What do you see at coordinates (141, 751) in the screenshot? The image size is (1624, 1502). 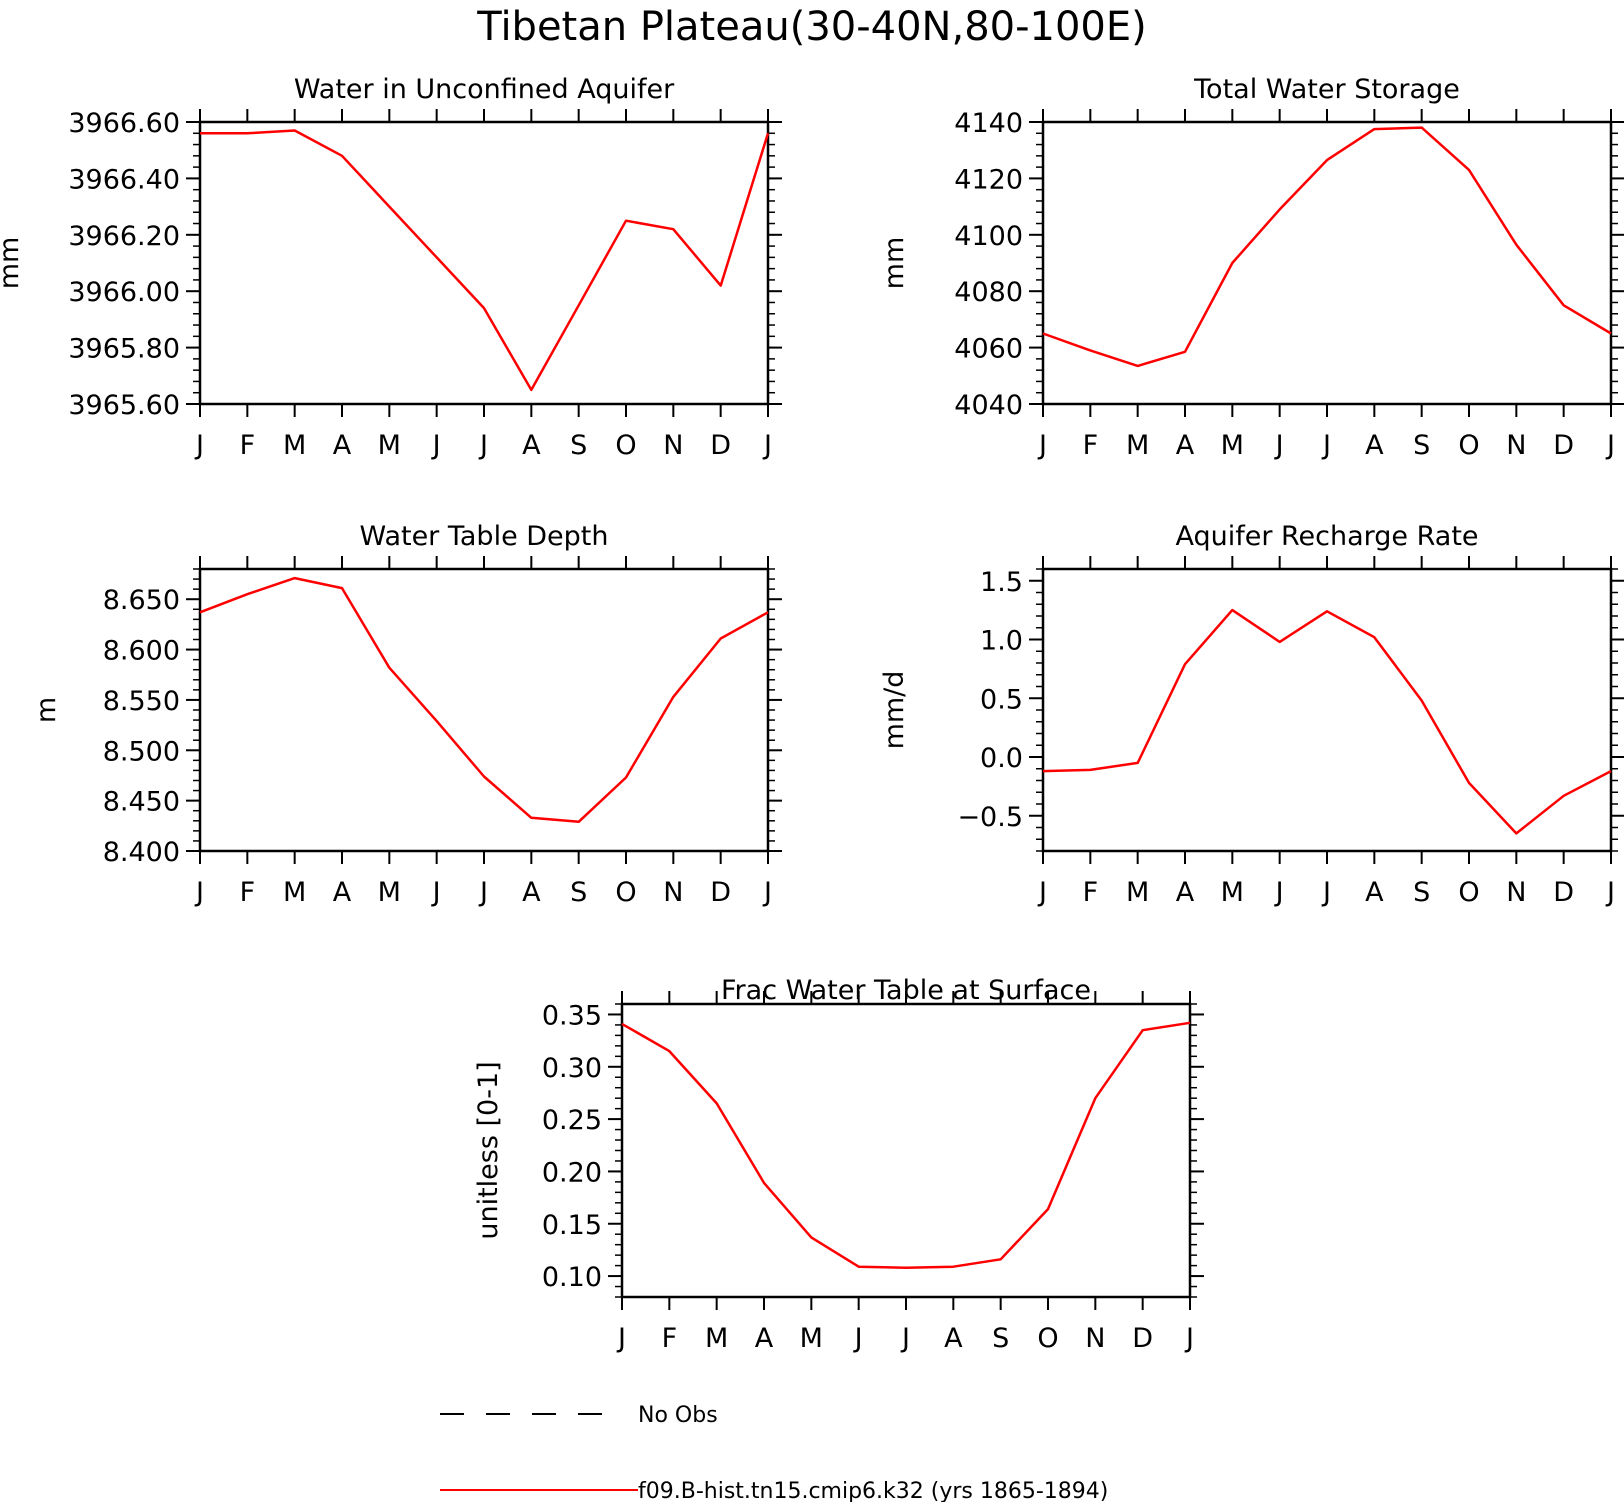 I see `y-tick-label: 8.500` at bounding box center [141, 751].